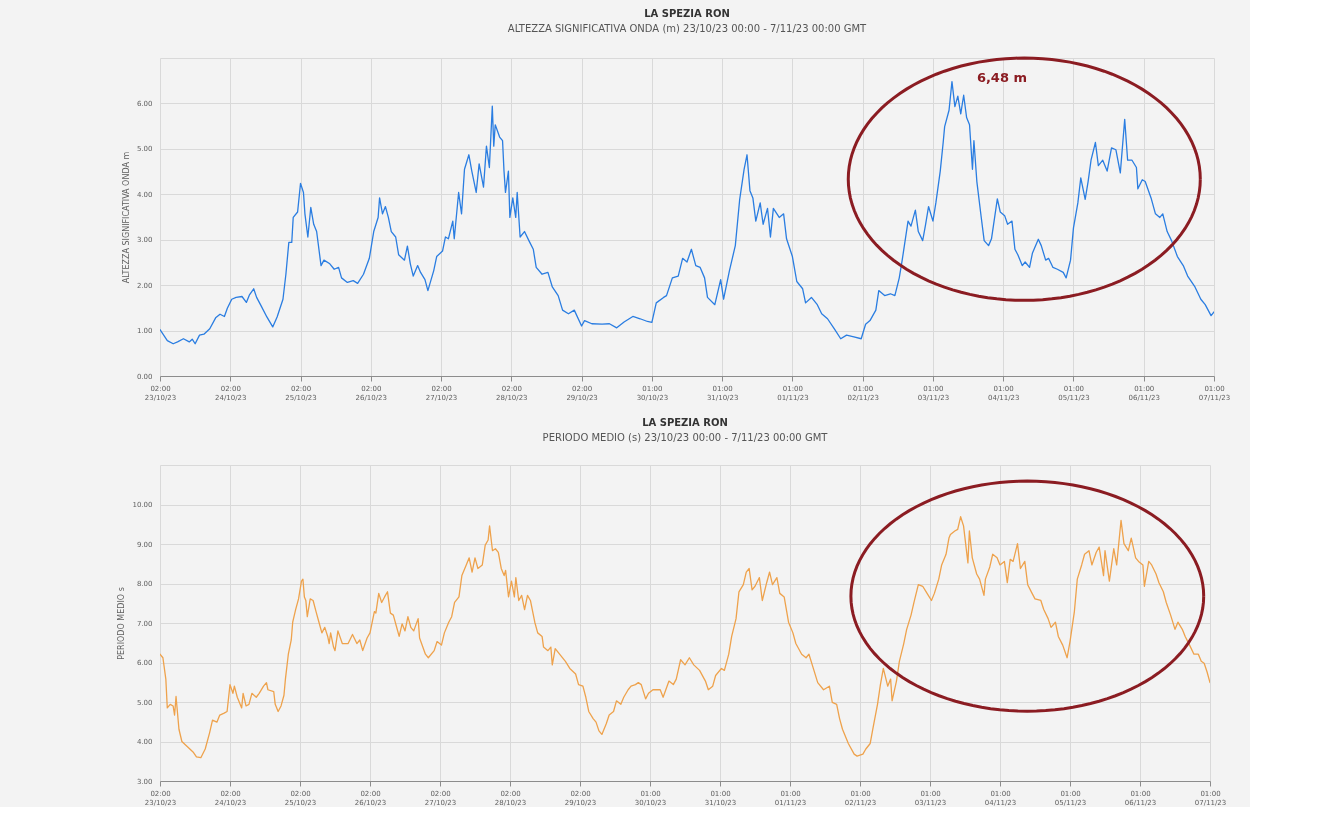 The width and height of the screenshot is (1328, 818). What do you see at coordinates (685, 437) in the screenshot?
I see `chart-subtitle: PERIODO MEDIO (s) 23/10/23 00:00 - 7/11/23 00:00 GMT` at bounding box center [685, 437].